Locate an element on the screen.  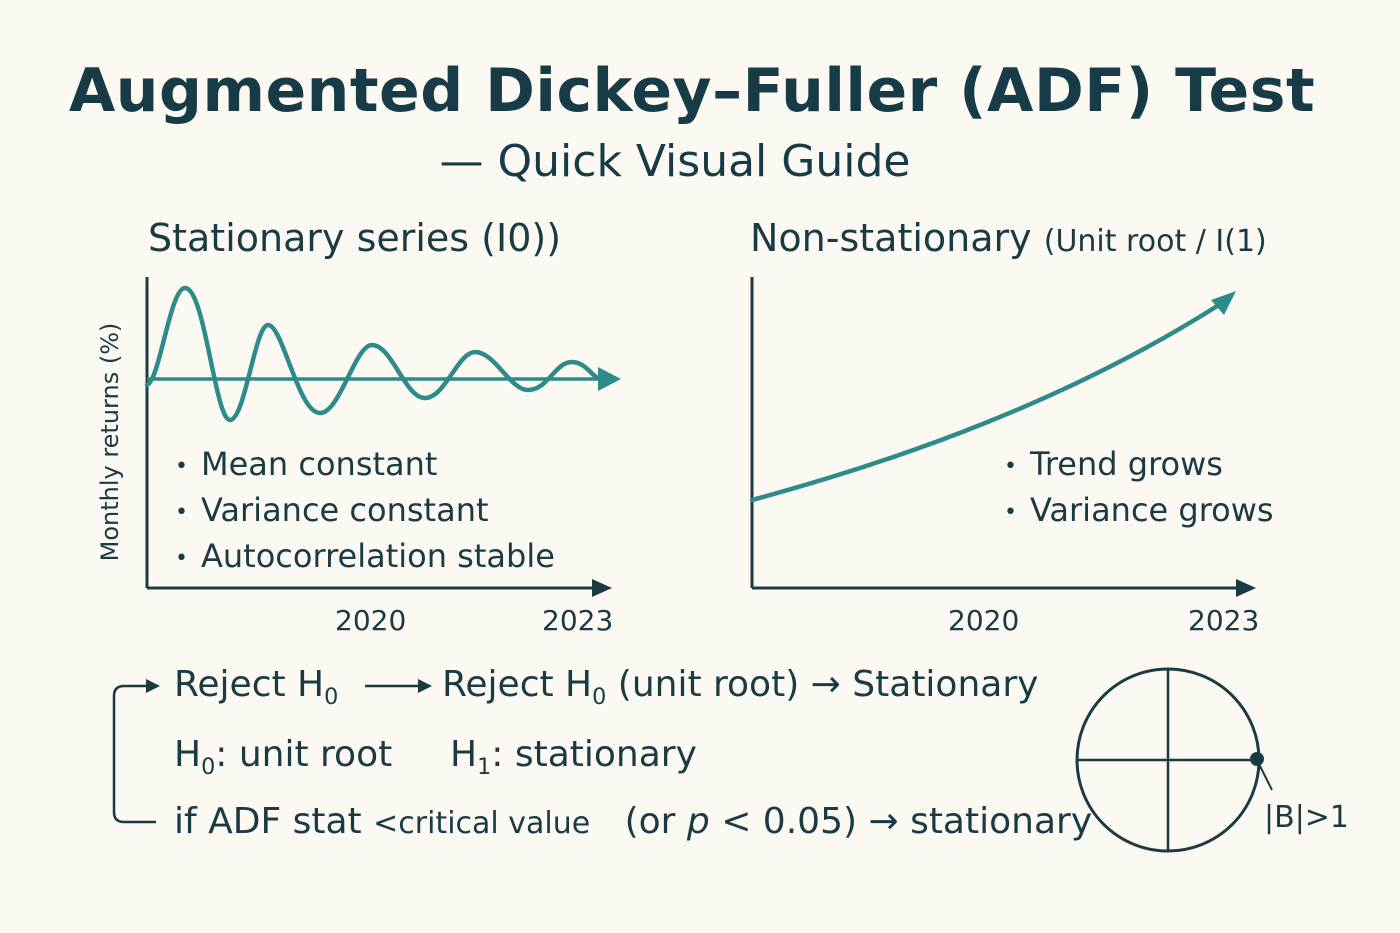
root-point is located at coordinates (1257, 759).